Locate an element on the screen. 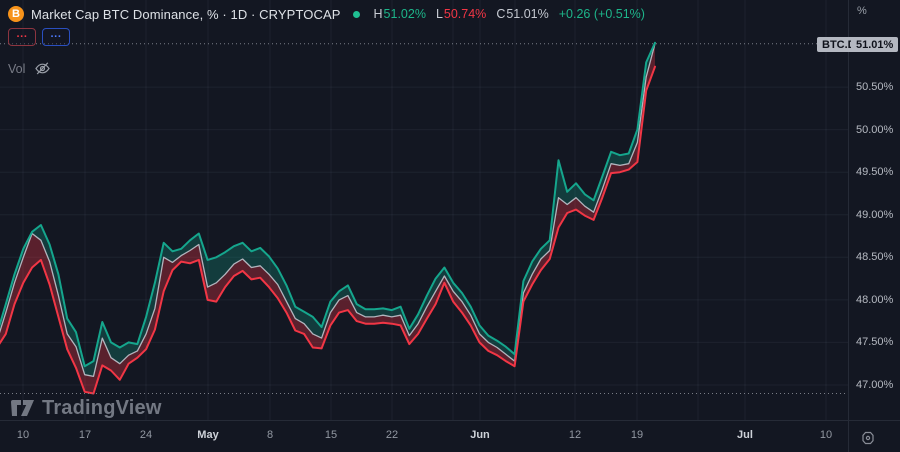 Image resolution: width=900 pixels, height=452 pixels. volume-indicator-row: Vol is located at coordinates (29, 68).